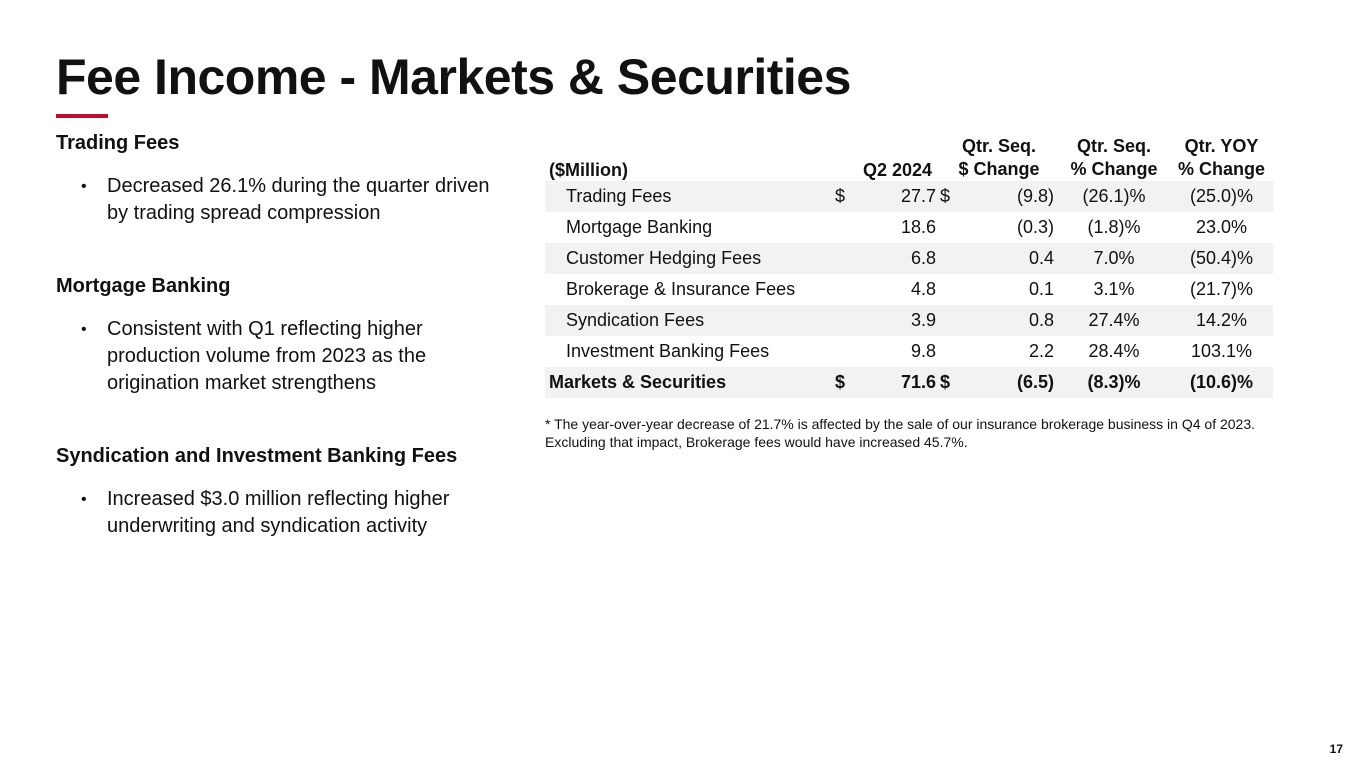  What do you see at coordinates (1221, 351) in the screenshot?
I see `cell: 103.1%` at bounding box center [1221, 351].